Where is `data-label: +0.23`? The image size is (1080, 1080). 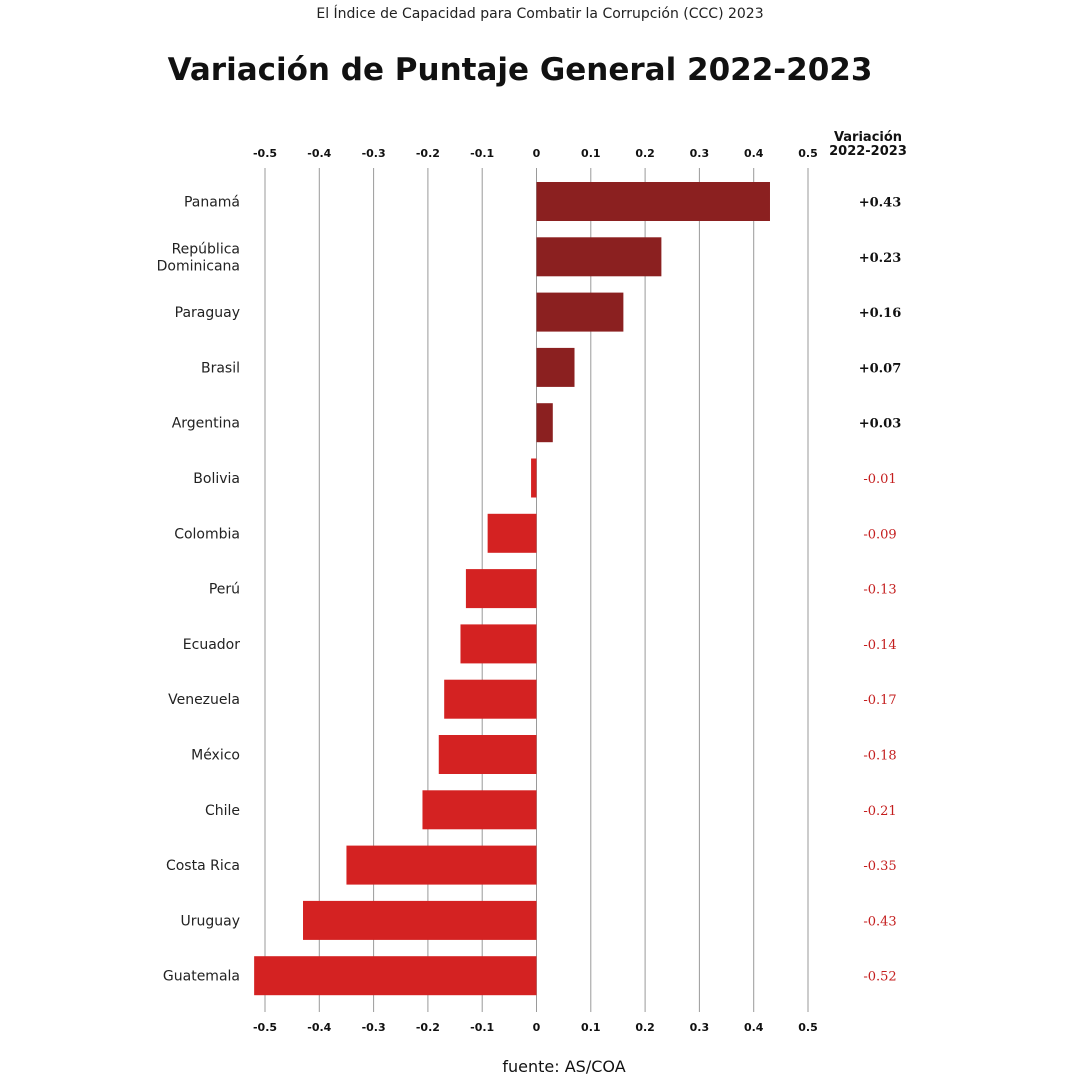
data-label: +0.23 is located at coordinates (880, 258).